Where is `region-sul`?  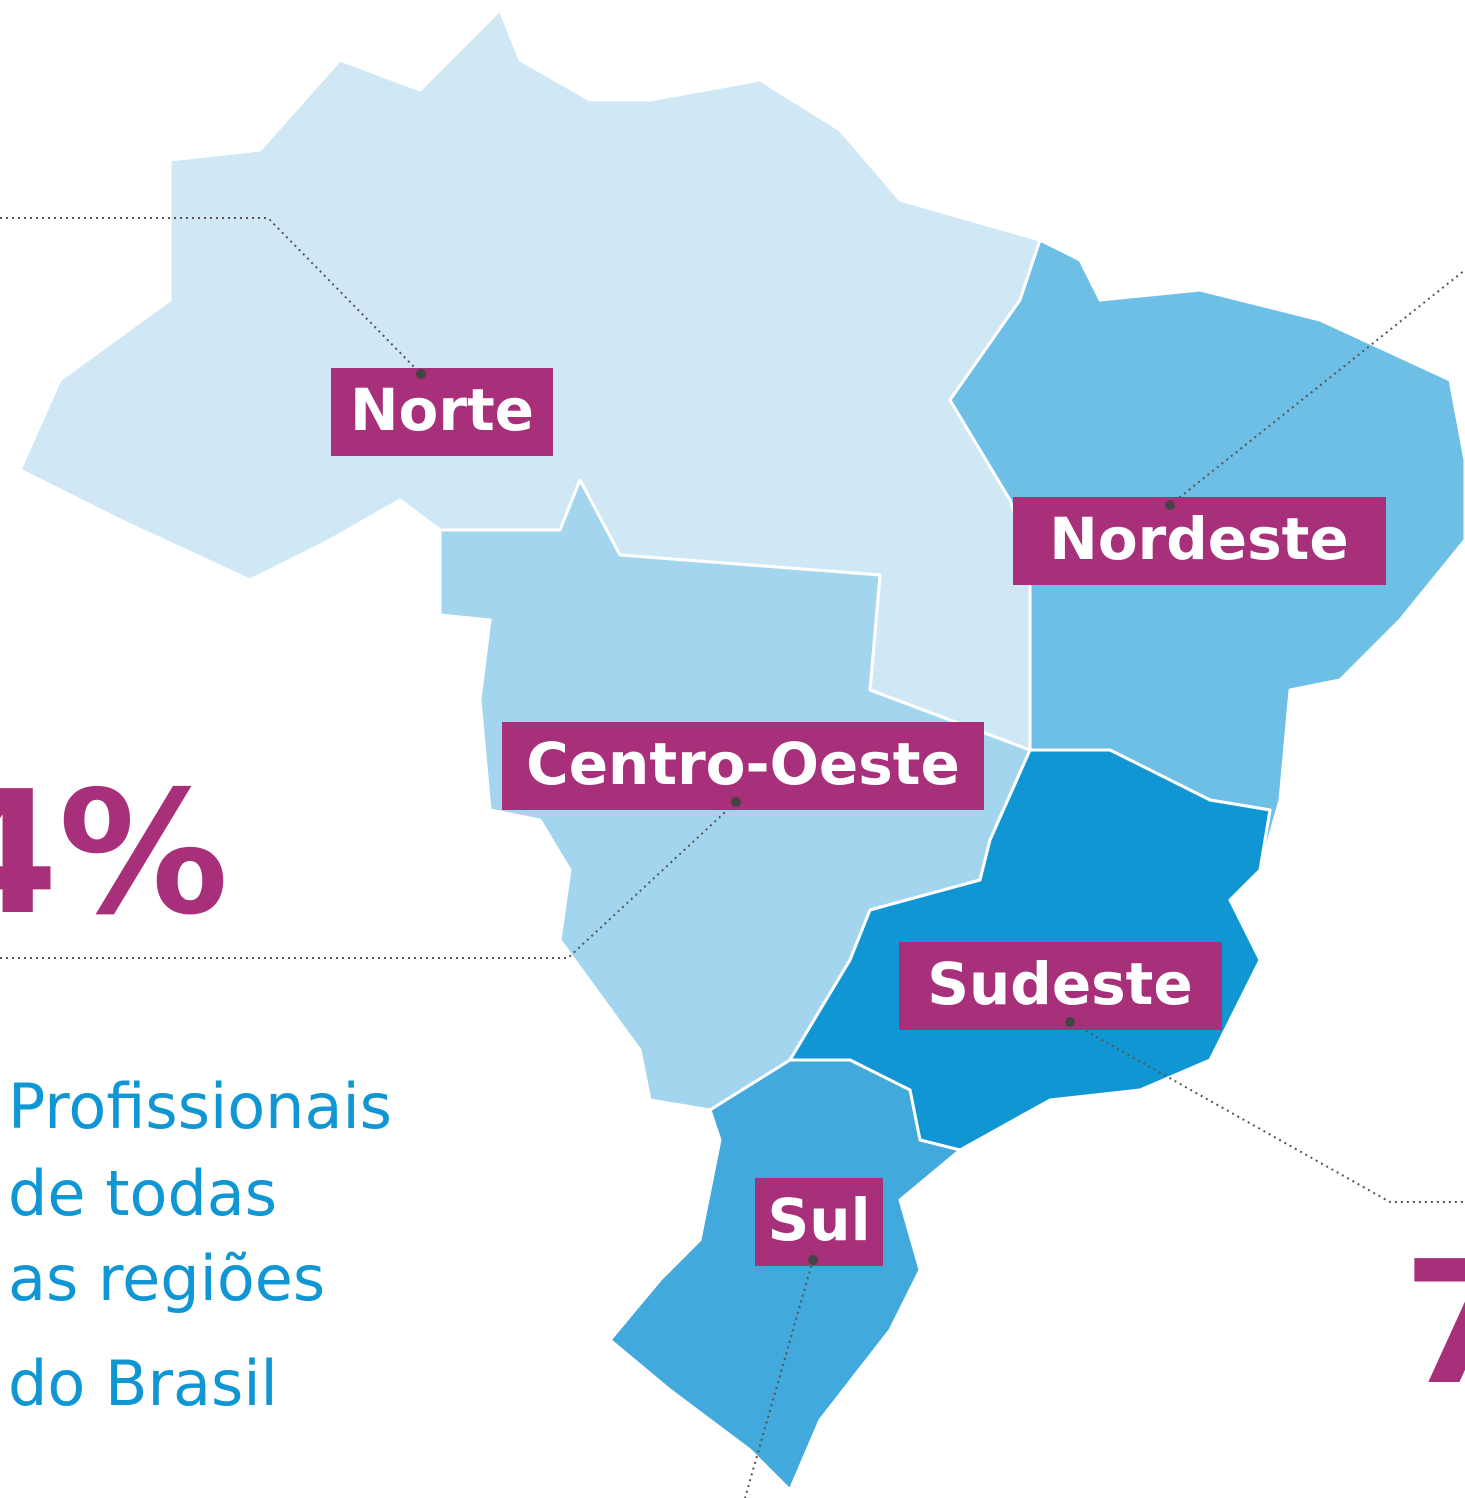 region-sul is located at coordinates (785, 1275).